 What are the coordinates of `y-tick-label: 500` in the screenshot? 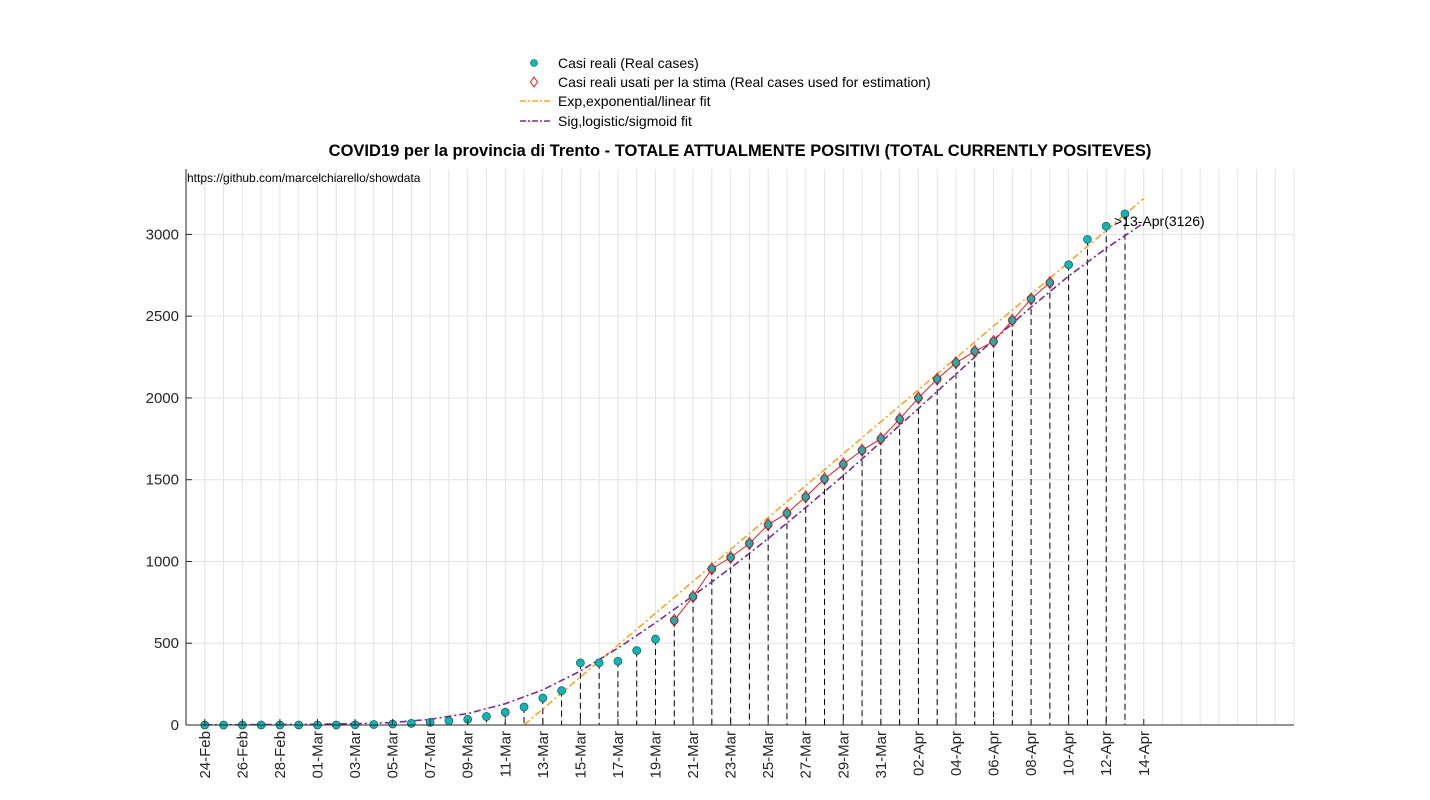 It's located at (166, 643).